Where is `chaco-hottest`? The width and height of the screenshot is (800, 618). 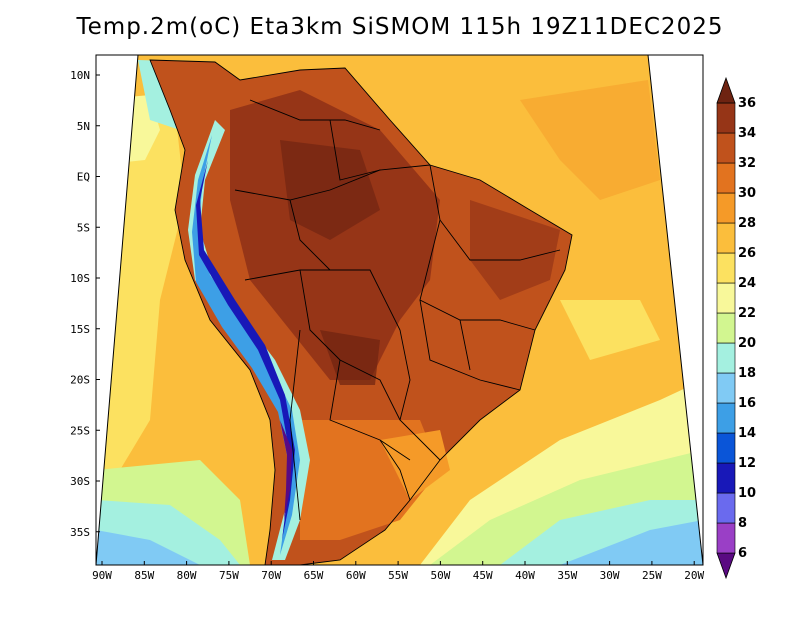 chaco-hottest is located at coordinates (350, 357).